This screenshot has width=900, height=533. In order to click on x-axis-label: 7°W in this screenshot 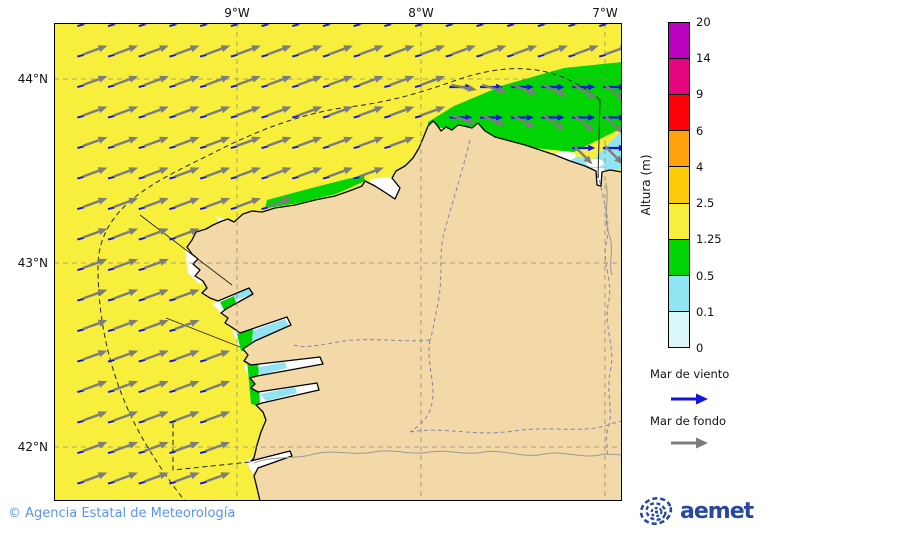, I will do `click(605, 13)`.